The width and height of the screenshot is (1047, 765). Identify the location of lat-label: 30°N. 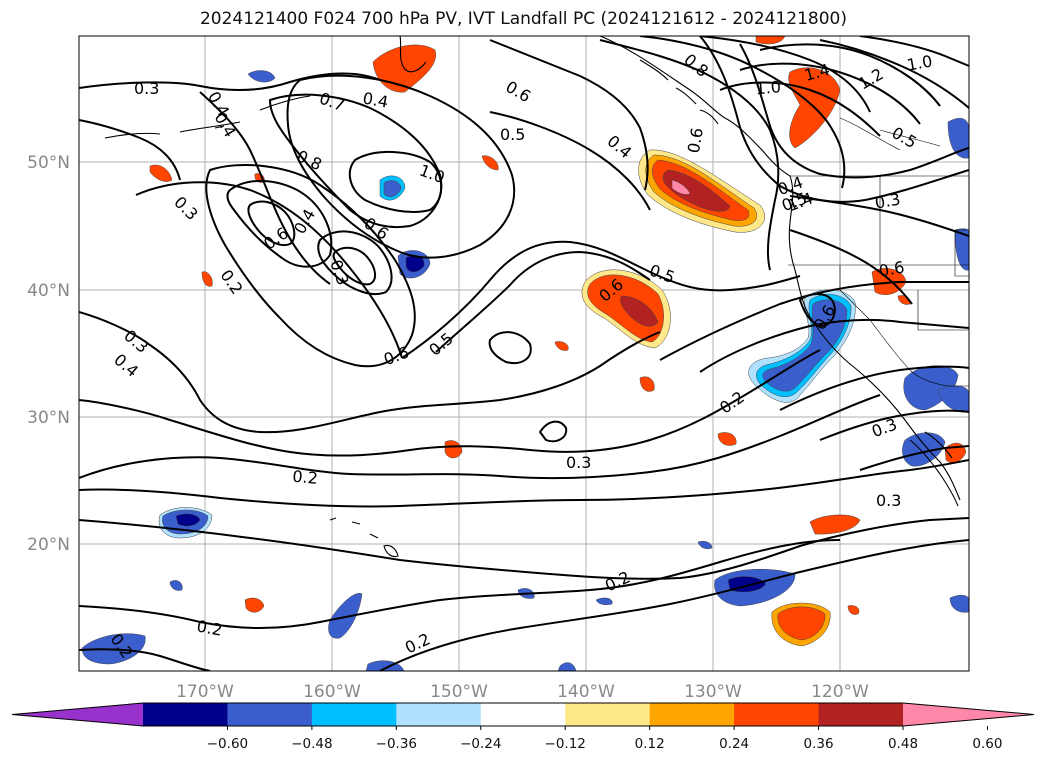
(48, 418).